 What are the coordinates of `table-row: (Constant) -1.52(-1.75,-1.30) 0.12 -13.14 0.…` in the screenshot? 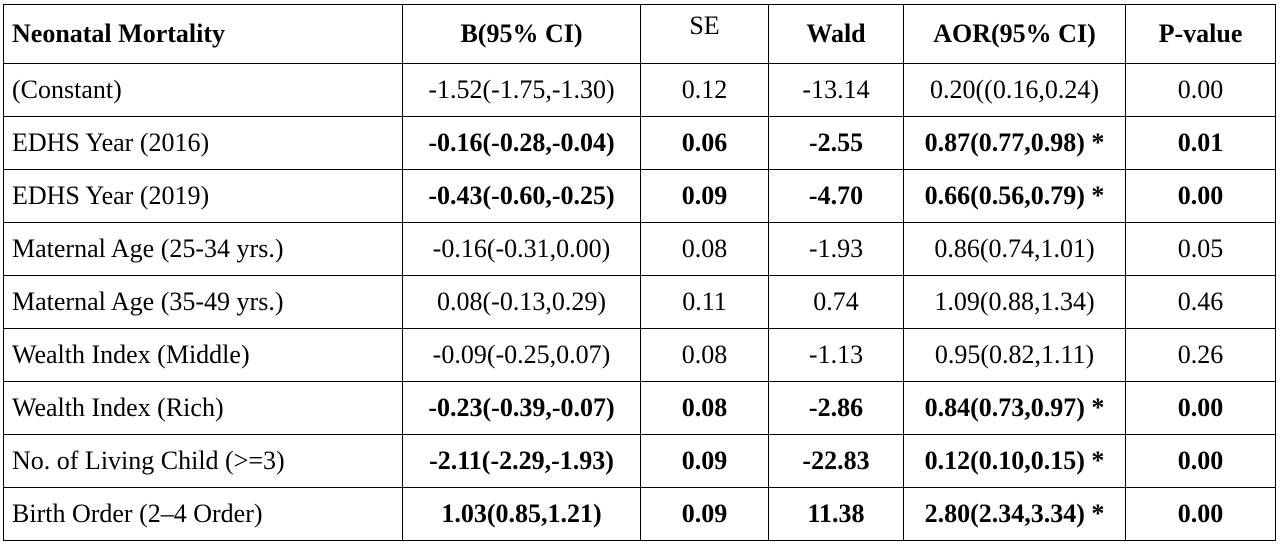 It's located at (639, 90).